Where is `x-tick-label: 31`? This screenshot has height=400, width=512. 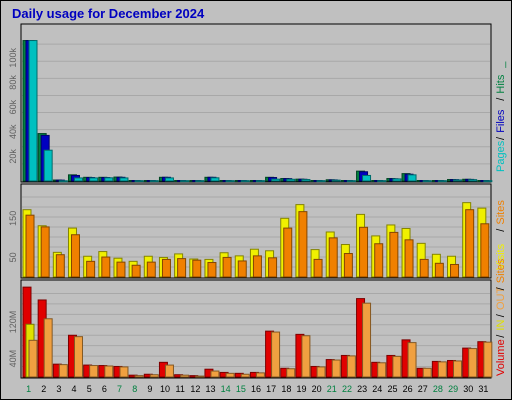
x-tick-label: 31 is located at coordinates (483, 389).